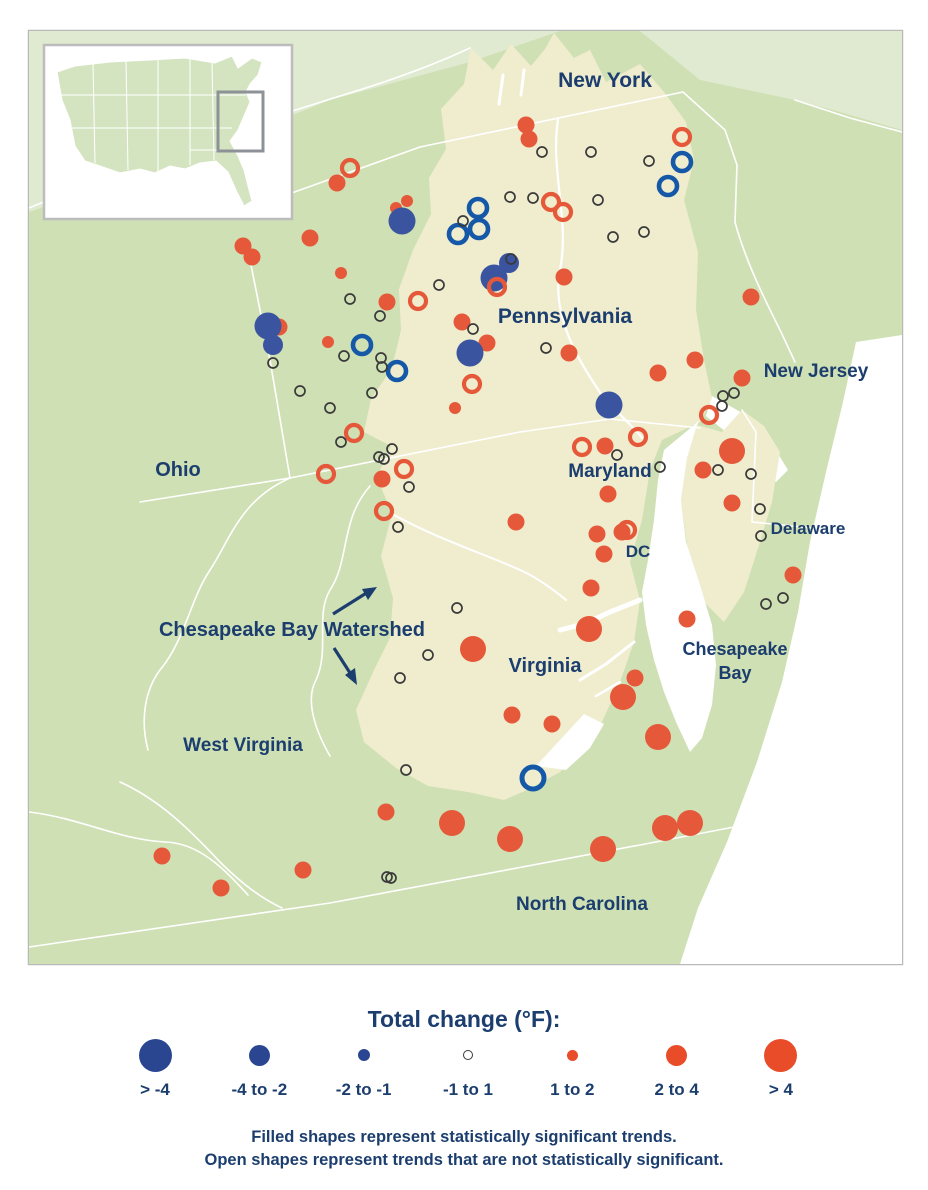  I want to click on legend-marker-neg4-neg2, so click(259, 1055).